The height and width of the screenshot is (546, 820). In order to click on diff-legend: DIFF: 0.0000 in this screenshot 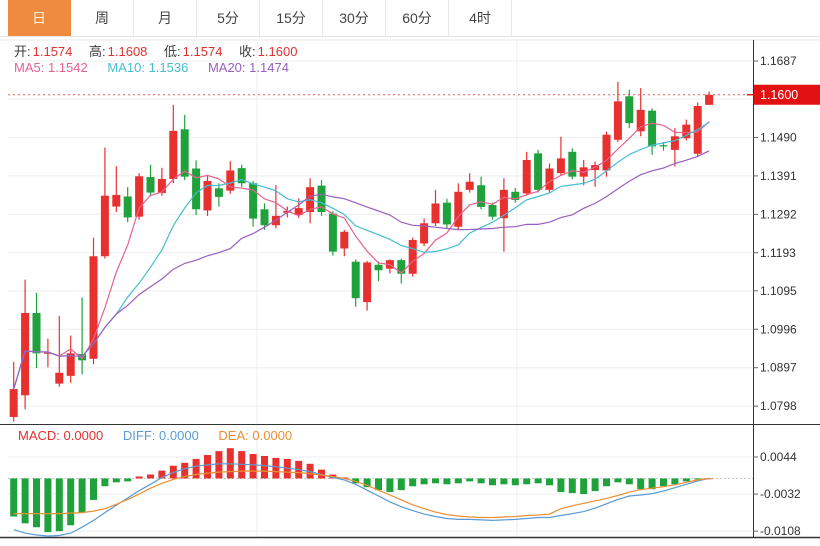, I will do `click(161, 435)`.